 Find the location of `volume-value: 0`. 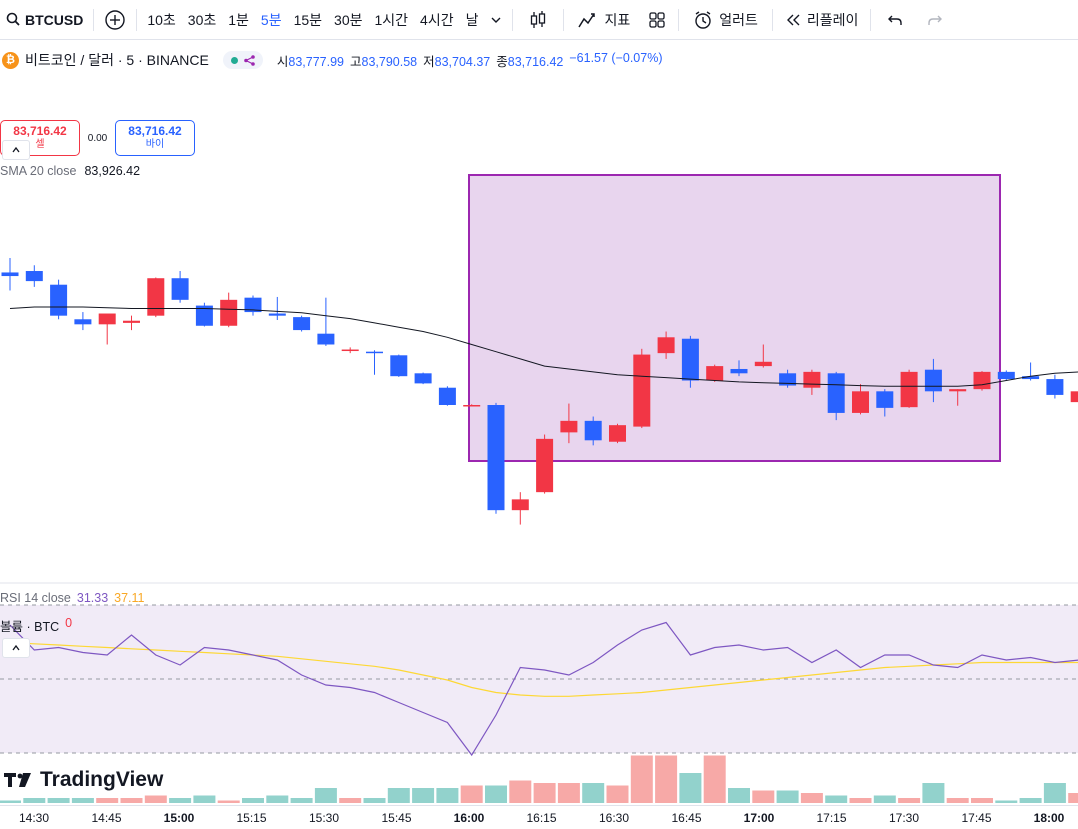

volume-value: 0 is located at coordinates (69, 623).